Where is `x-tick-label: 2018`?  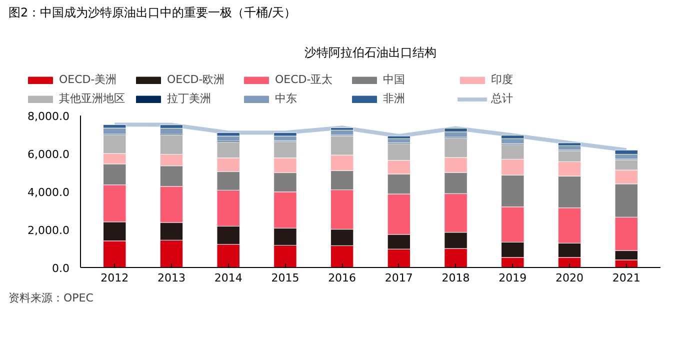
x-tick-label: 2018 is located at coordinates (456, 278).